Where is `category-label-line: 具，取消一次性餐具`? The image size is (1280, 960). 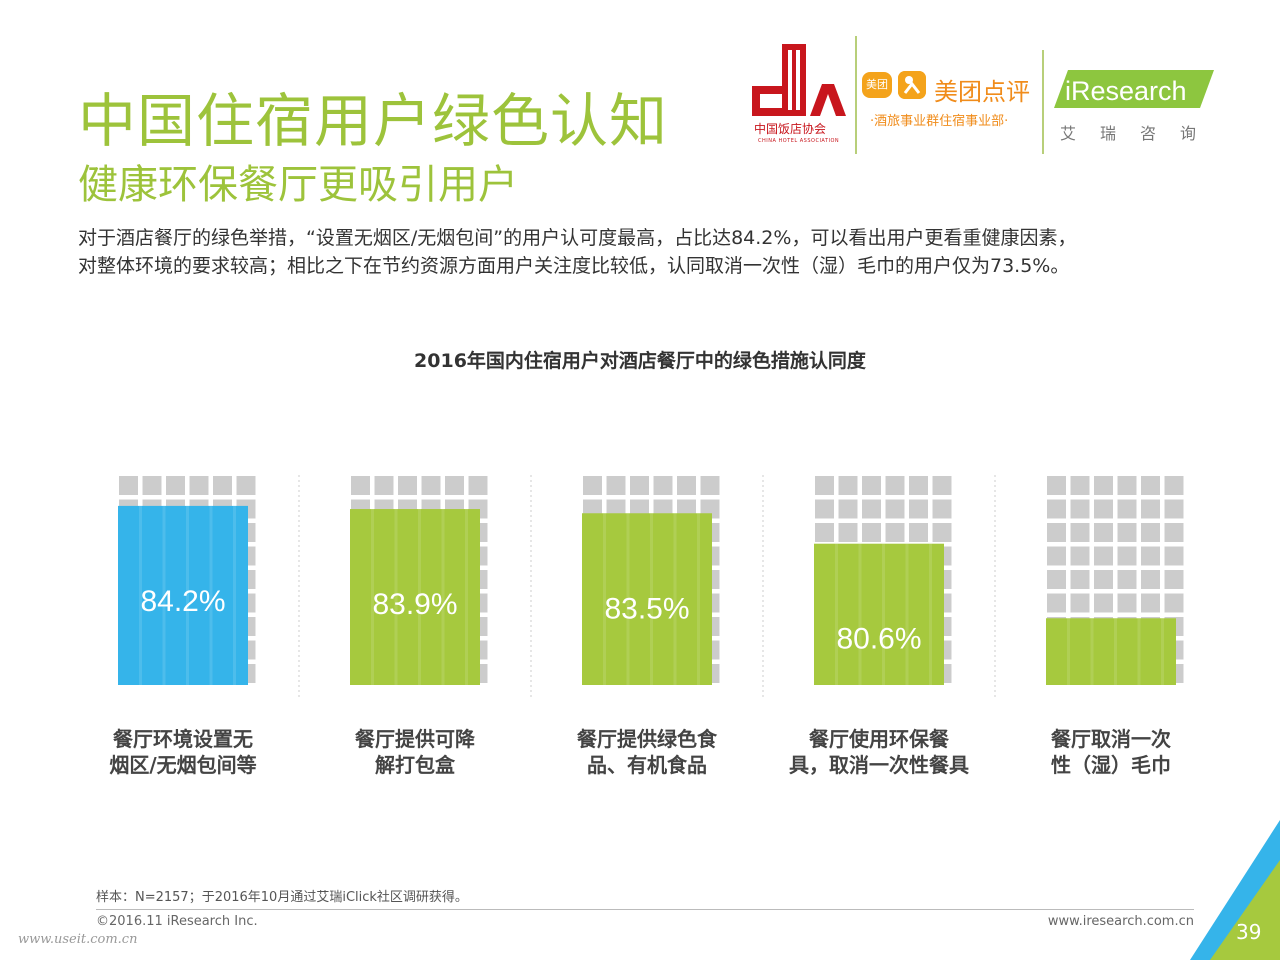 category-label-line: 具，取消一次性餐具 is located at coordinates (879, 765).